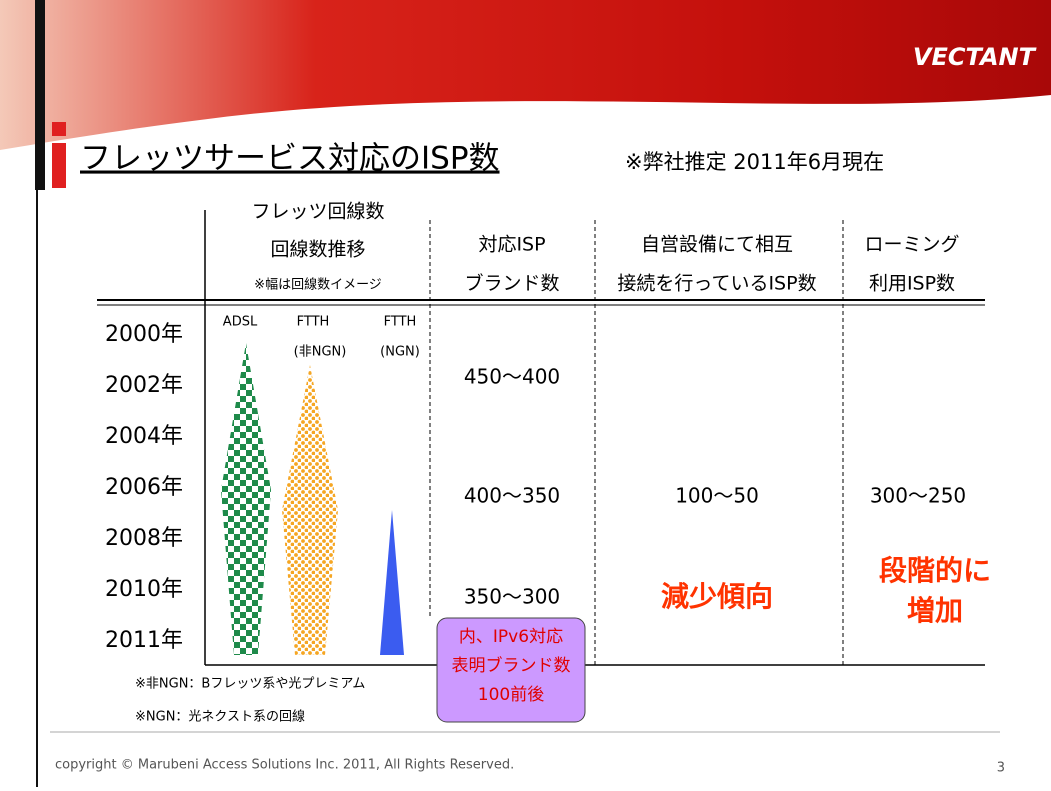 The image size is (1051, 791). Describe the element at coordinates (911, 245) in the screenshot. I see `header: ローミング` at that location.